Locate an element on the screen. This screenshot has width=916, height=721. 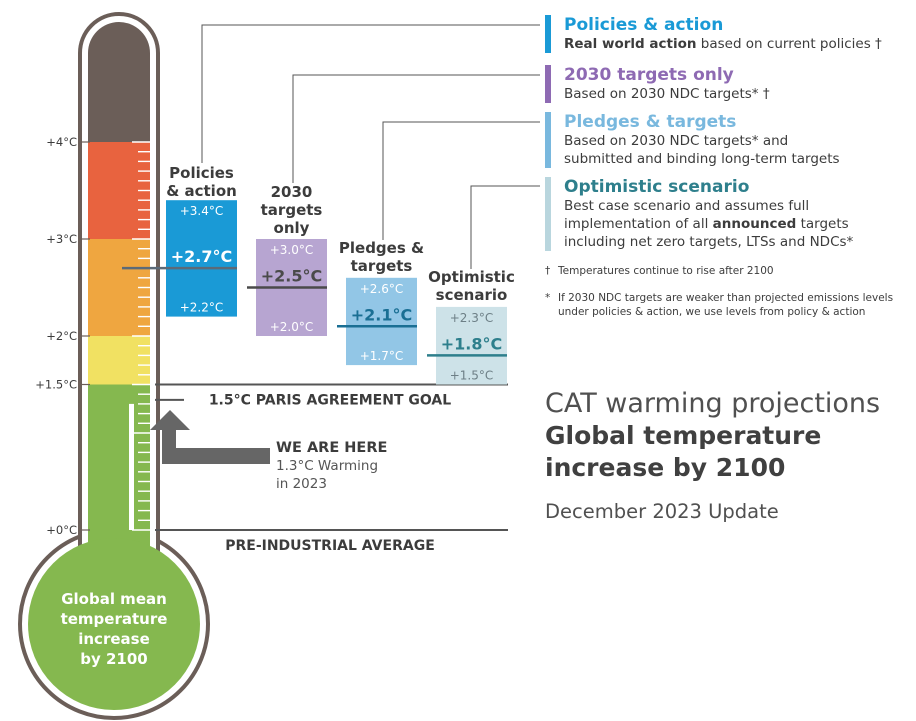
high-estimate-label: +2.3°C is located at coordinates (472, 318).